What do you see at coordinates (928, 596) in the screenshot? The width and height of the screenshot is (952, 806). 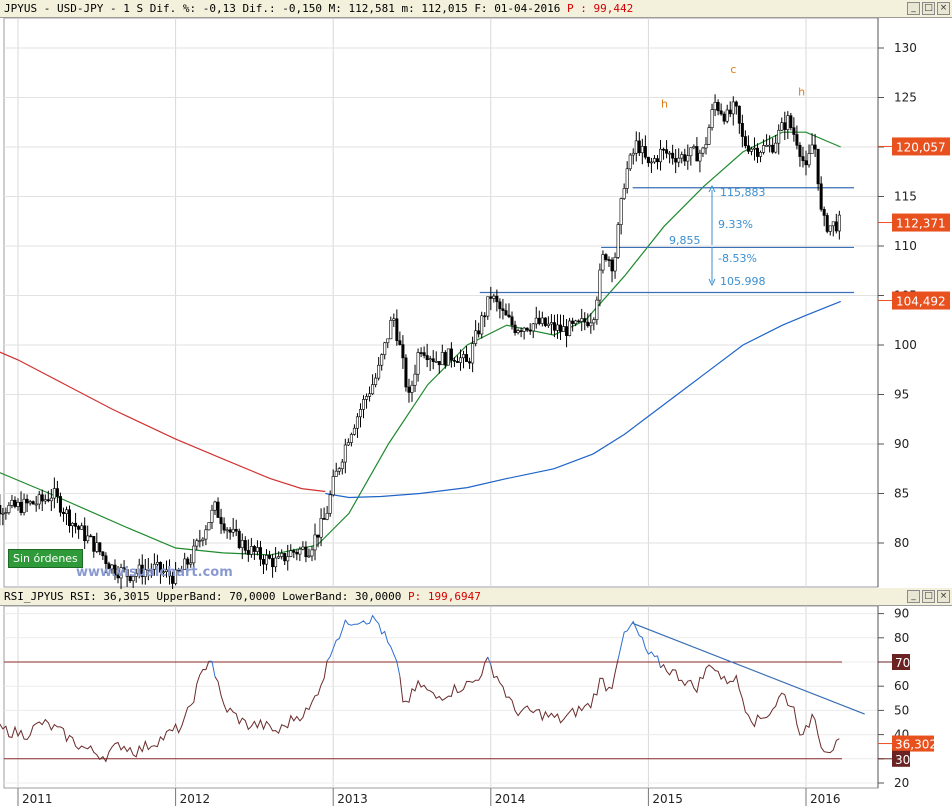 I see `rsi-maximize-button: □` at bounding box center [928, 596].